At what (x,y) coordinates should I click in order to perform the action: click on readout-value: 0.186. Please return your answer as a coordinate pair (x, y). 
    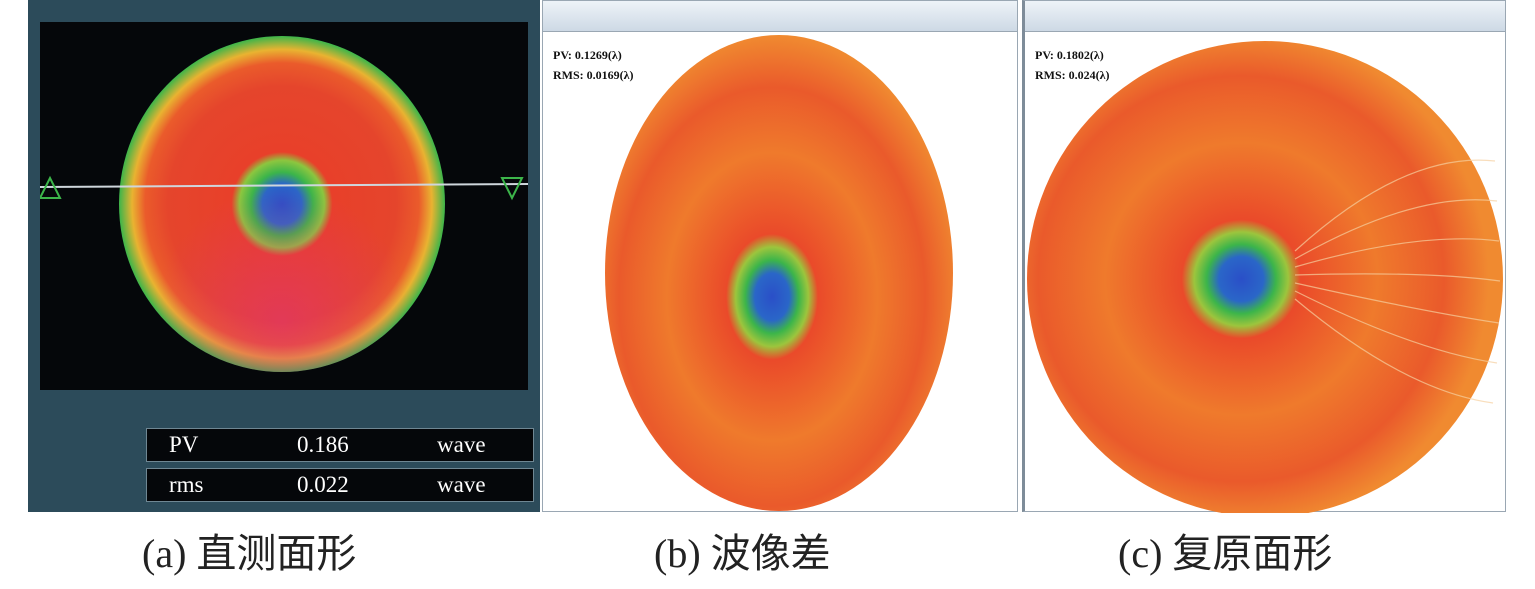
    Looking at the image, I should click on (323, 444).